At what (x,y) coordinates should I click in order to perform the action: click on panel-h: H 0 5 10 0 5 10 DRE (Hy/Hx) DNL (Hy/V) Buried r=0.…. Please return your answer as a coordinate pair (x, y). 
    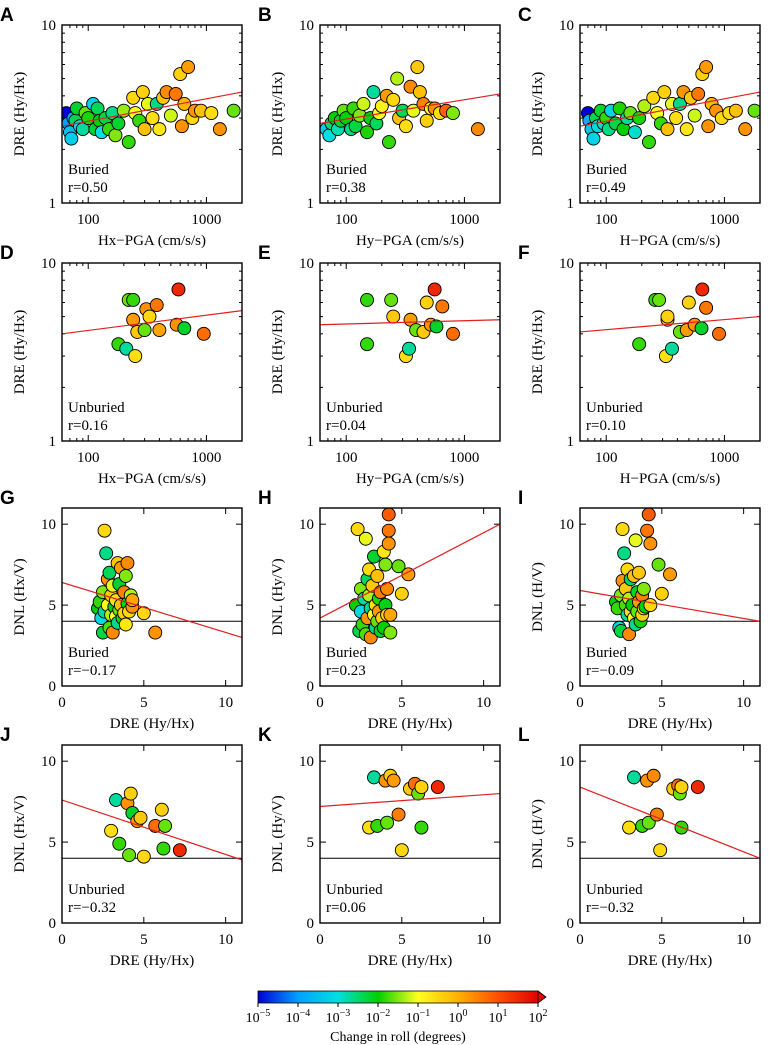
    Looking at the image, I should click on (379, 610).